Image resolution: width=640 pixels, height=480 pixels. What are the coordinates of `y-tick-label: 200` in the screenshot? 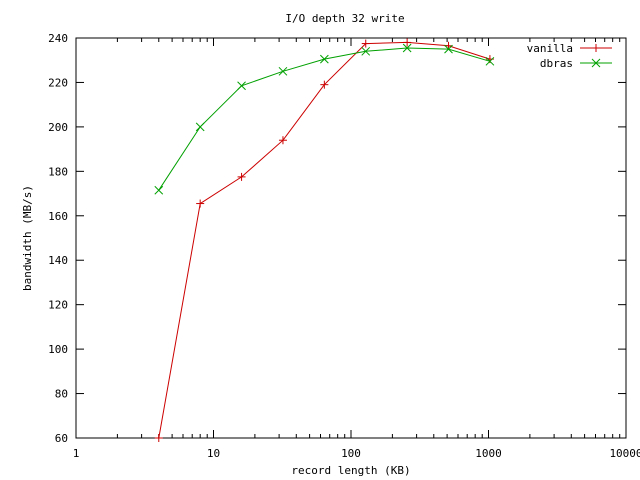 It's located at (58, 127).